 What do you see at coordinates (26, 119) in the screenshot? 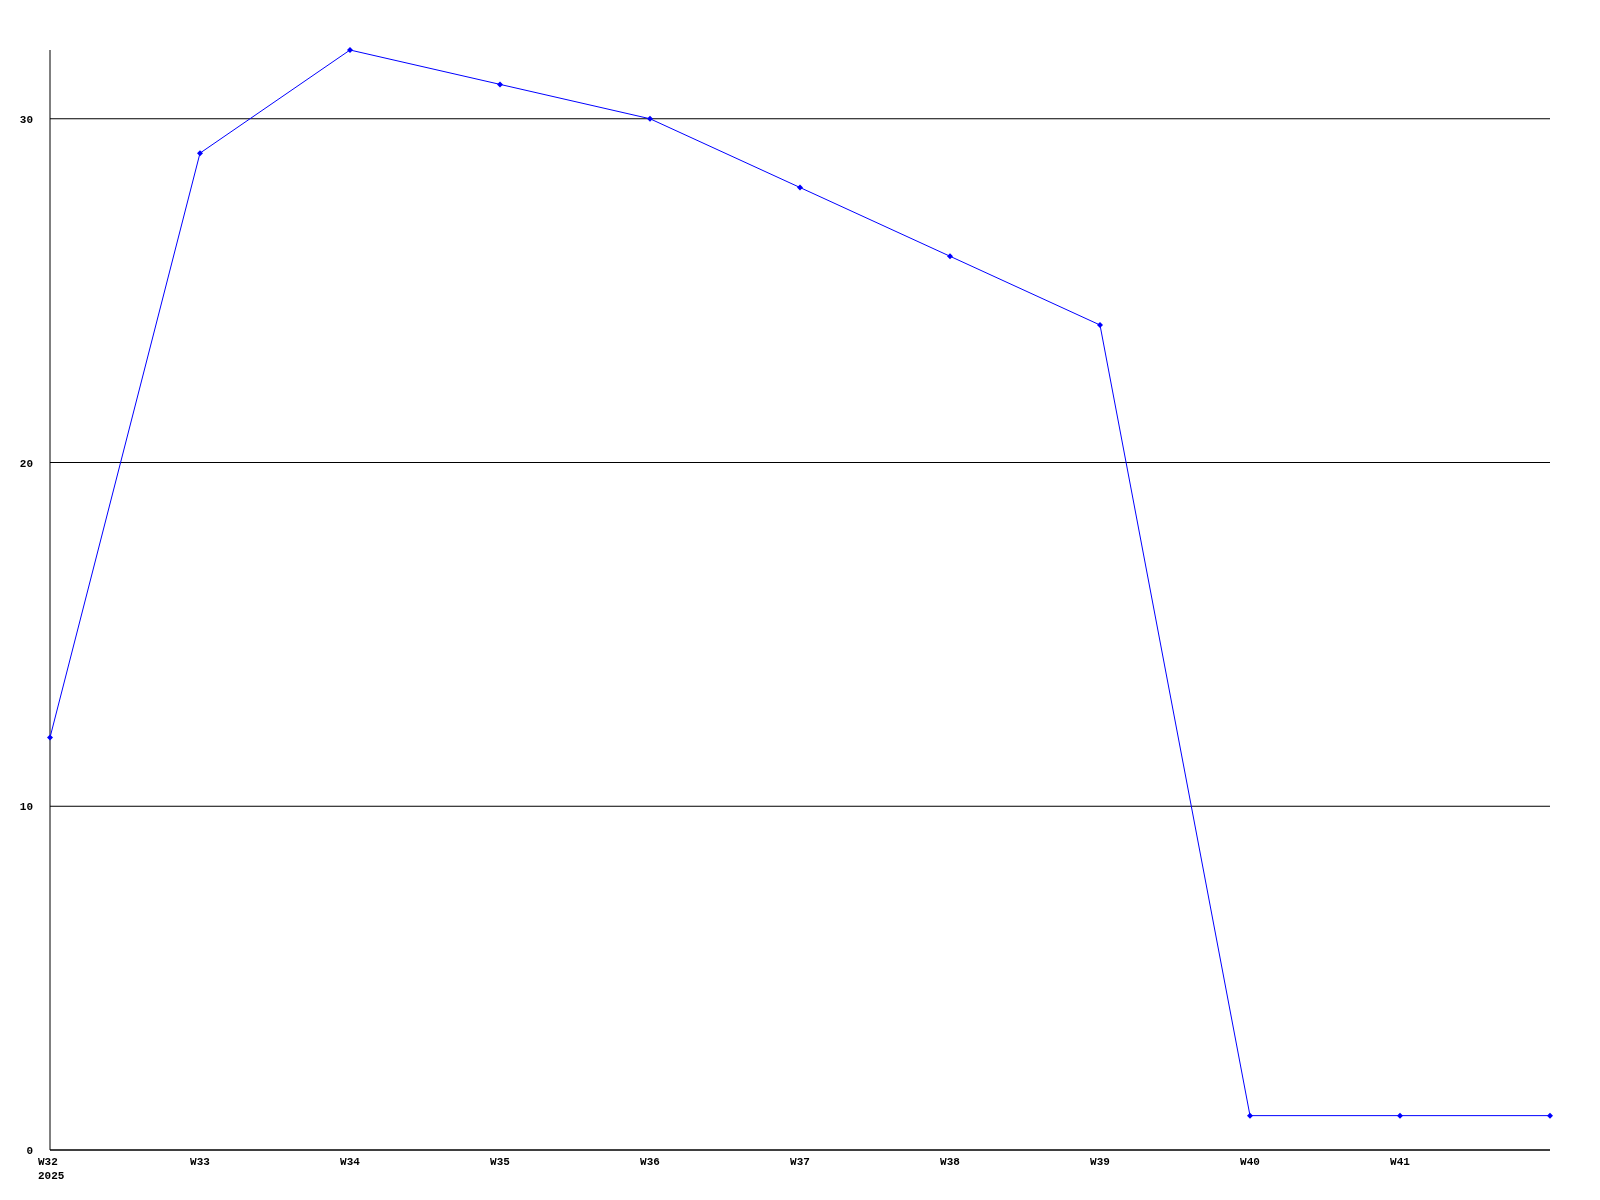
I see `y-tick-label: 30` at bounding box center [26, 119].